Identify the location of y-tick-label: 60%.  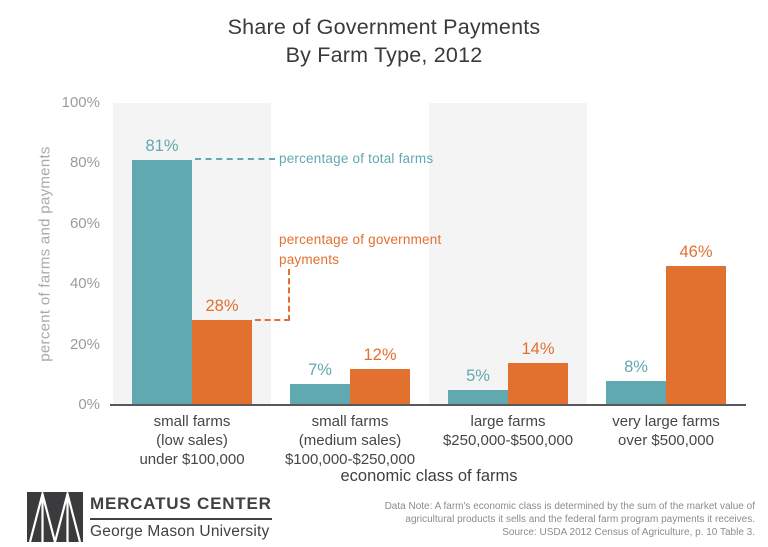
(84, 223).